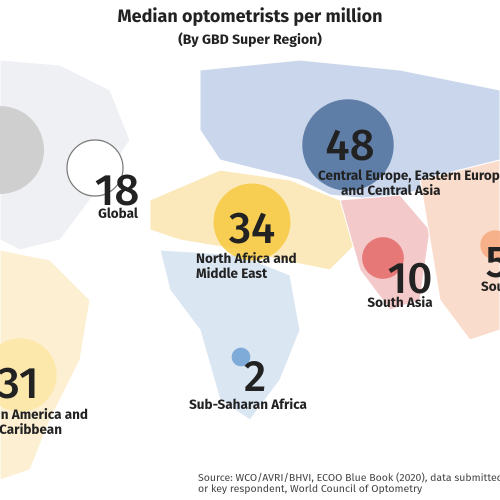  Describe the element at coordinates (490, 286) in the screenshot. I see `region-label: Southeast Asia` at that location.